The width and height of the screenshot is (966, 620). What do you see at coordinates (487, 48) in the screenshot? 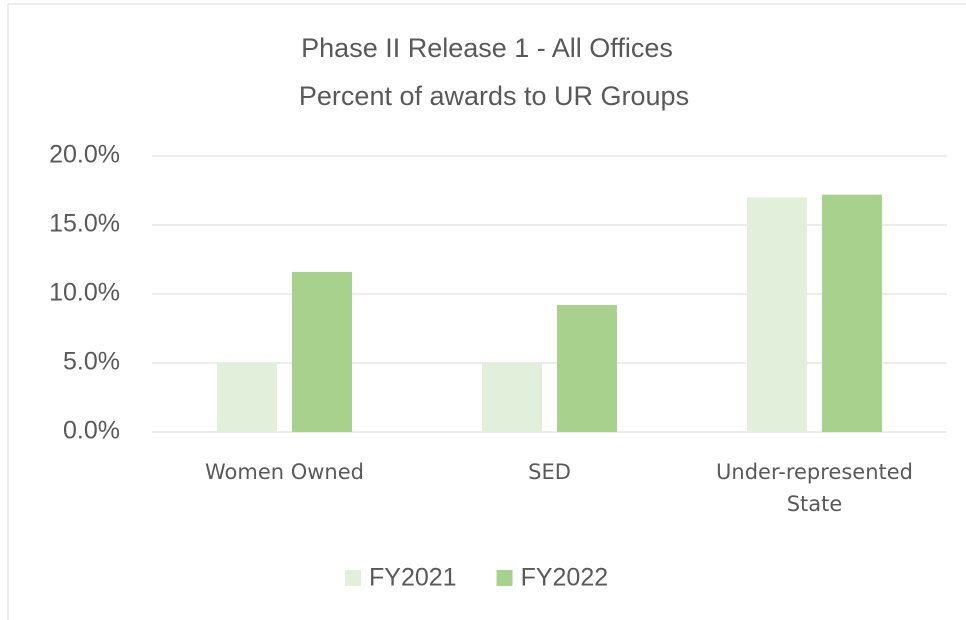
I see `chart-title: Phase II Release 1 - All Offices` at bounding box center [487, 48].